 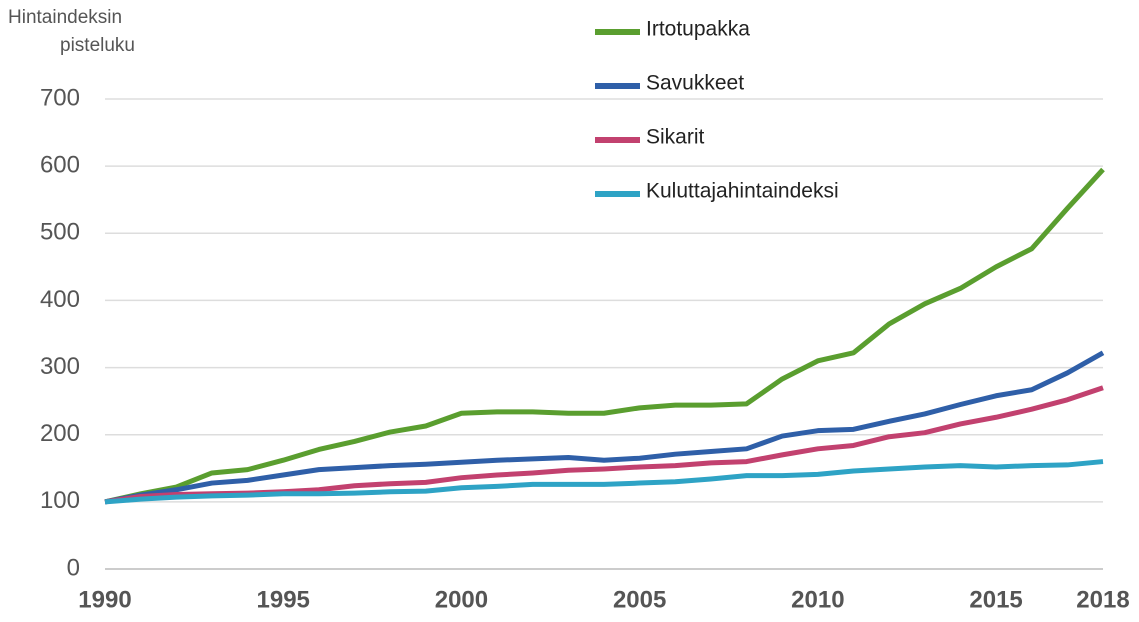 What do you see at coordinates (1102, 599) in the screenshot?
I see `x-tick-label: 2018` at bounding box center [1102, 599].